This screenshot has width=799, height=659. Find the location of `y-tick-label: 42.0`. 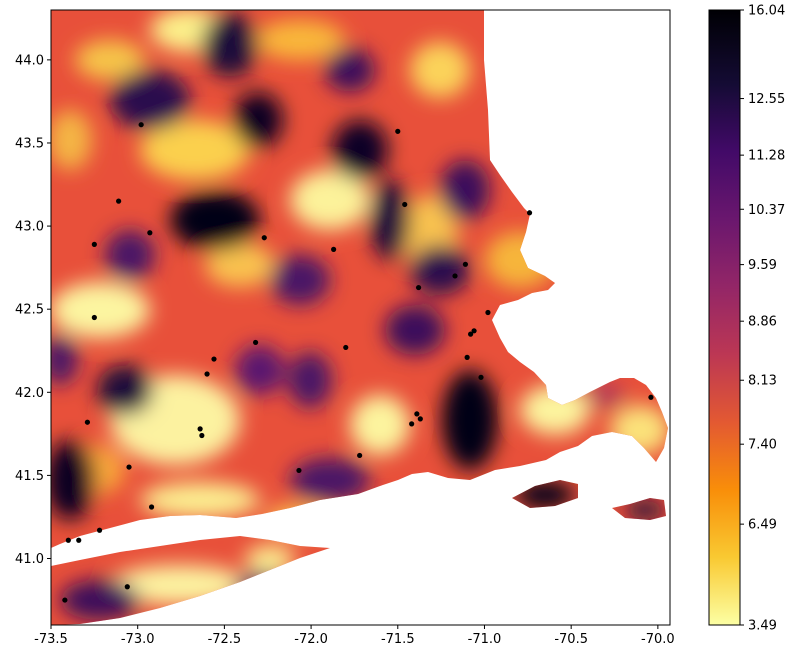

y-tick-label: 42.0 is located at coordinates (29, 393).